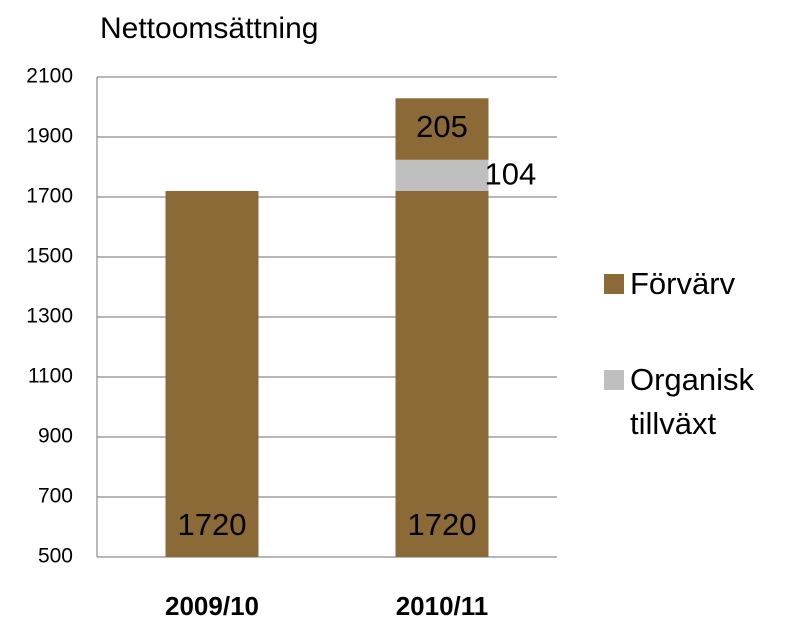  Describe the element at coordinates (49, 256) in the screenshot. I see `y-tick-label: 1500` at that location.